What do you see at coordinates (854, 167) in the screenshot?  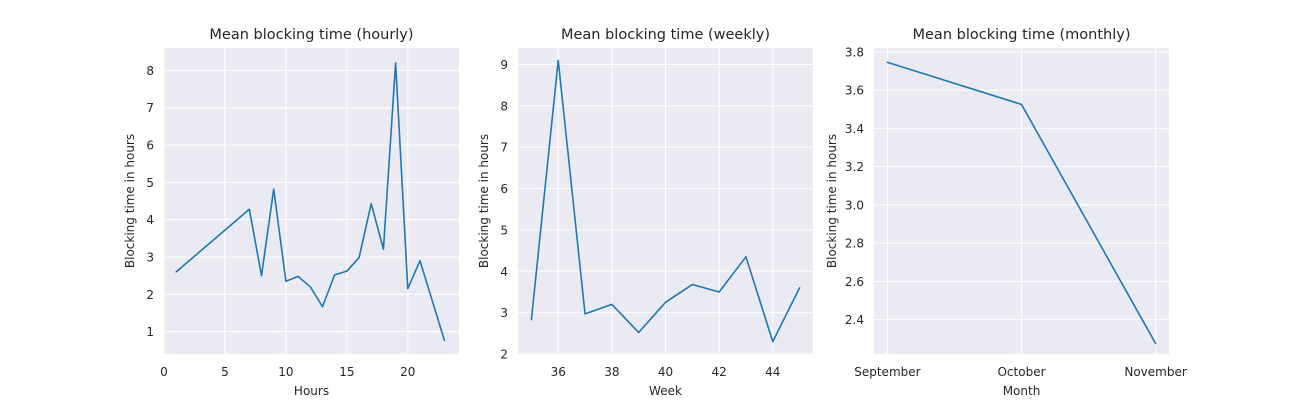 I see `y-tick-label: 3.2` at bounding box center [854, 167].